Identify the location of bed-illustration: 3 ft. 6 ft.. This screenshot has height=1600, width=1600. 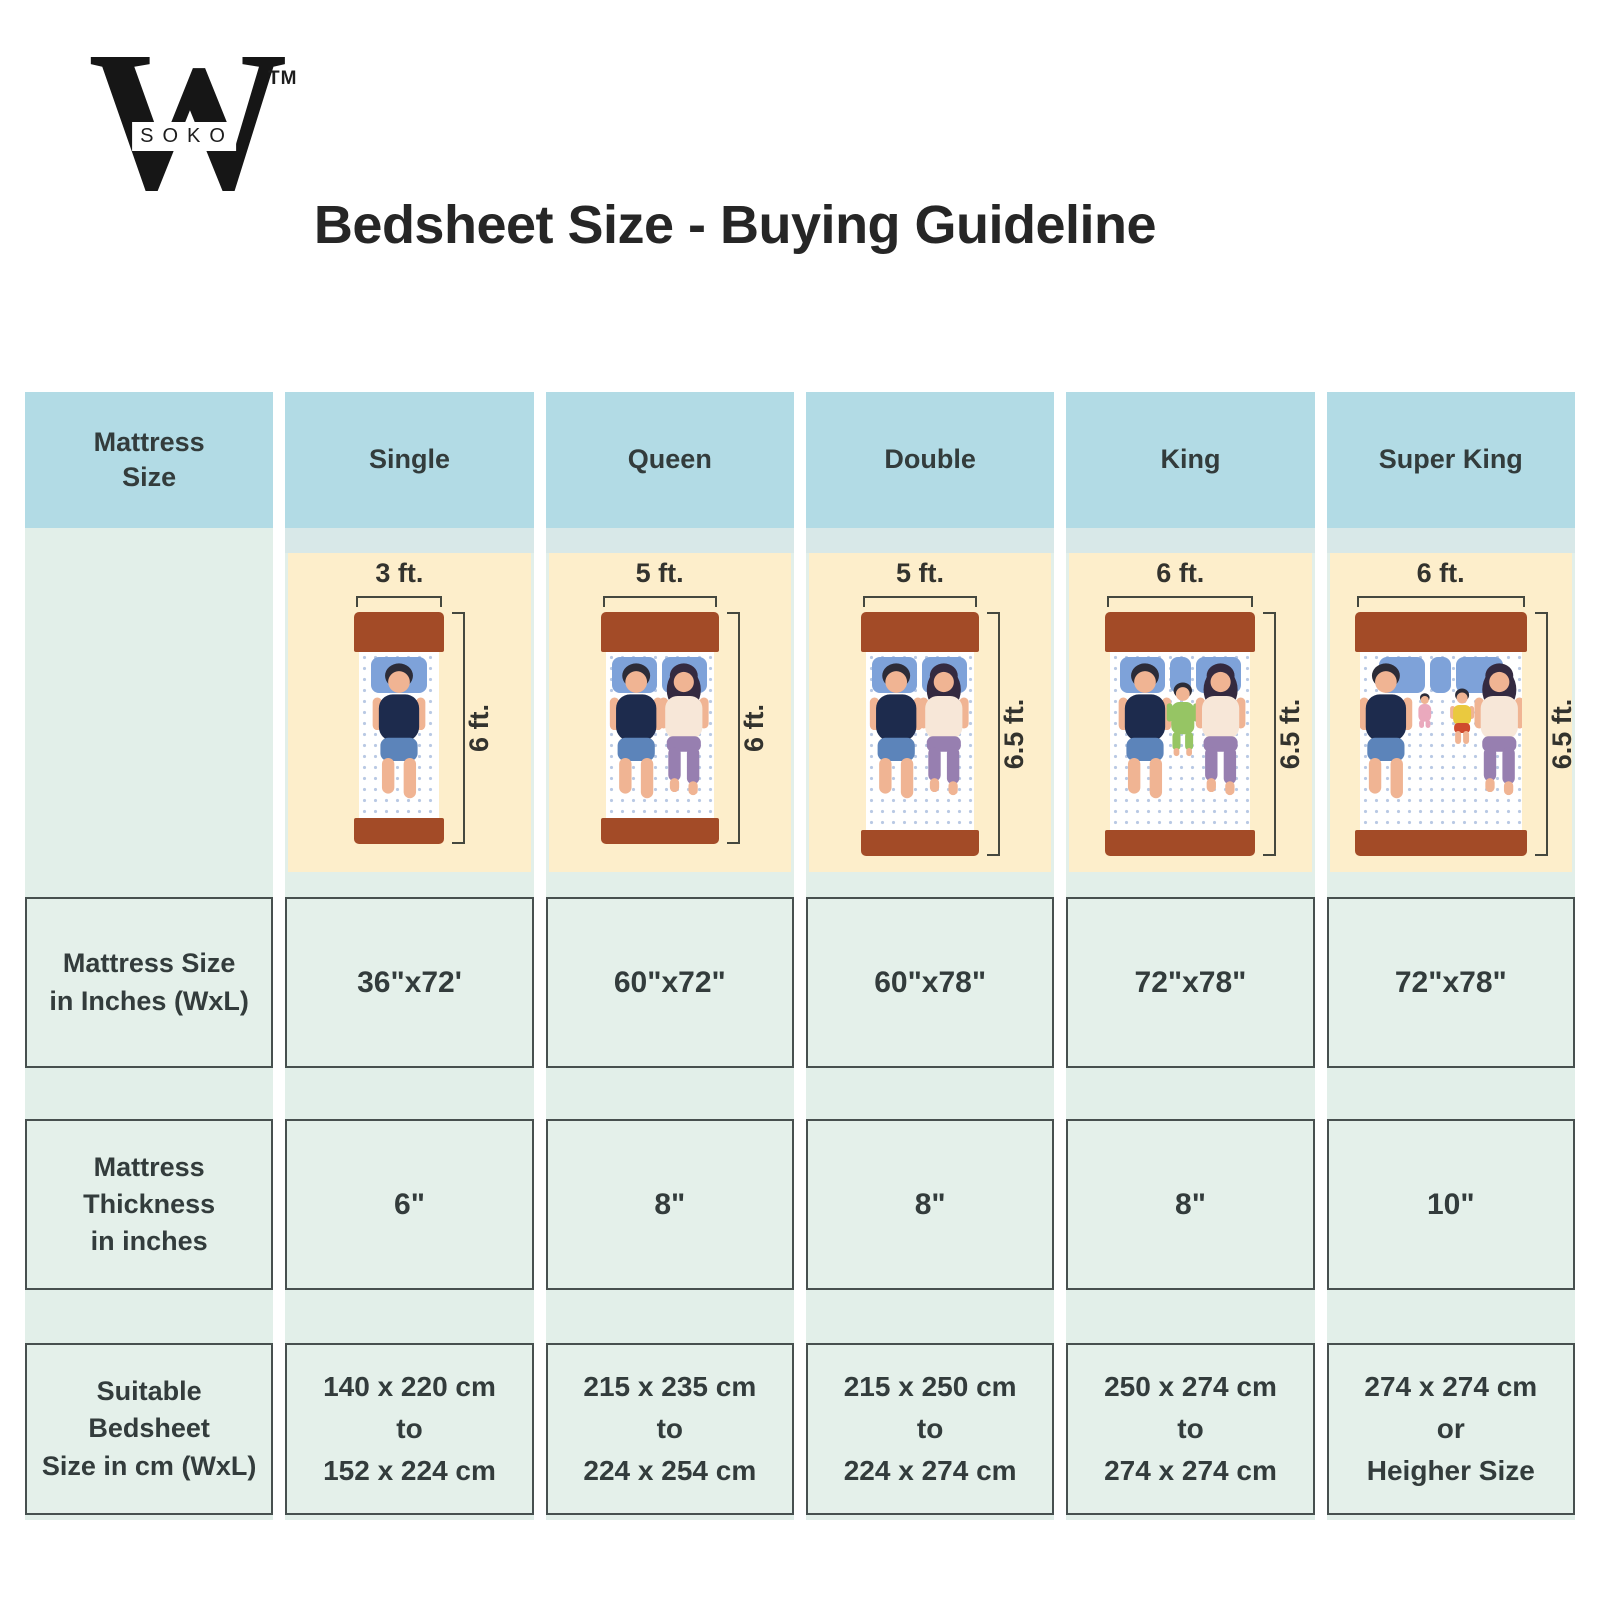
(409, 712).